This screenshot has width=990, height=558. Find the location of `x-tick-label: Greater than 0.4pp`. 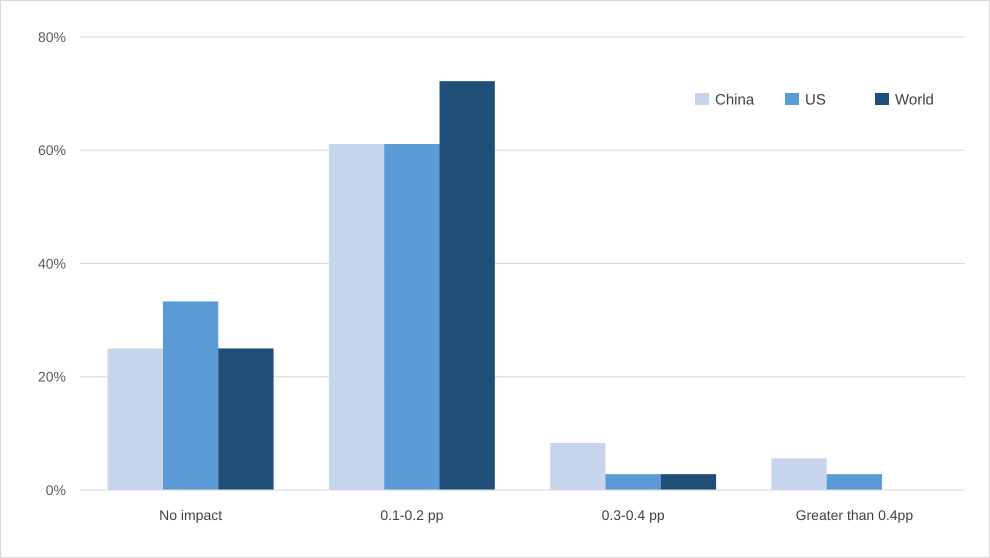

x-tick-label: Greater than 0.4pp is located at coordinates (855, 515).